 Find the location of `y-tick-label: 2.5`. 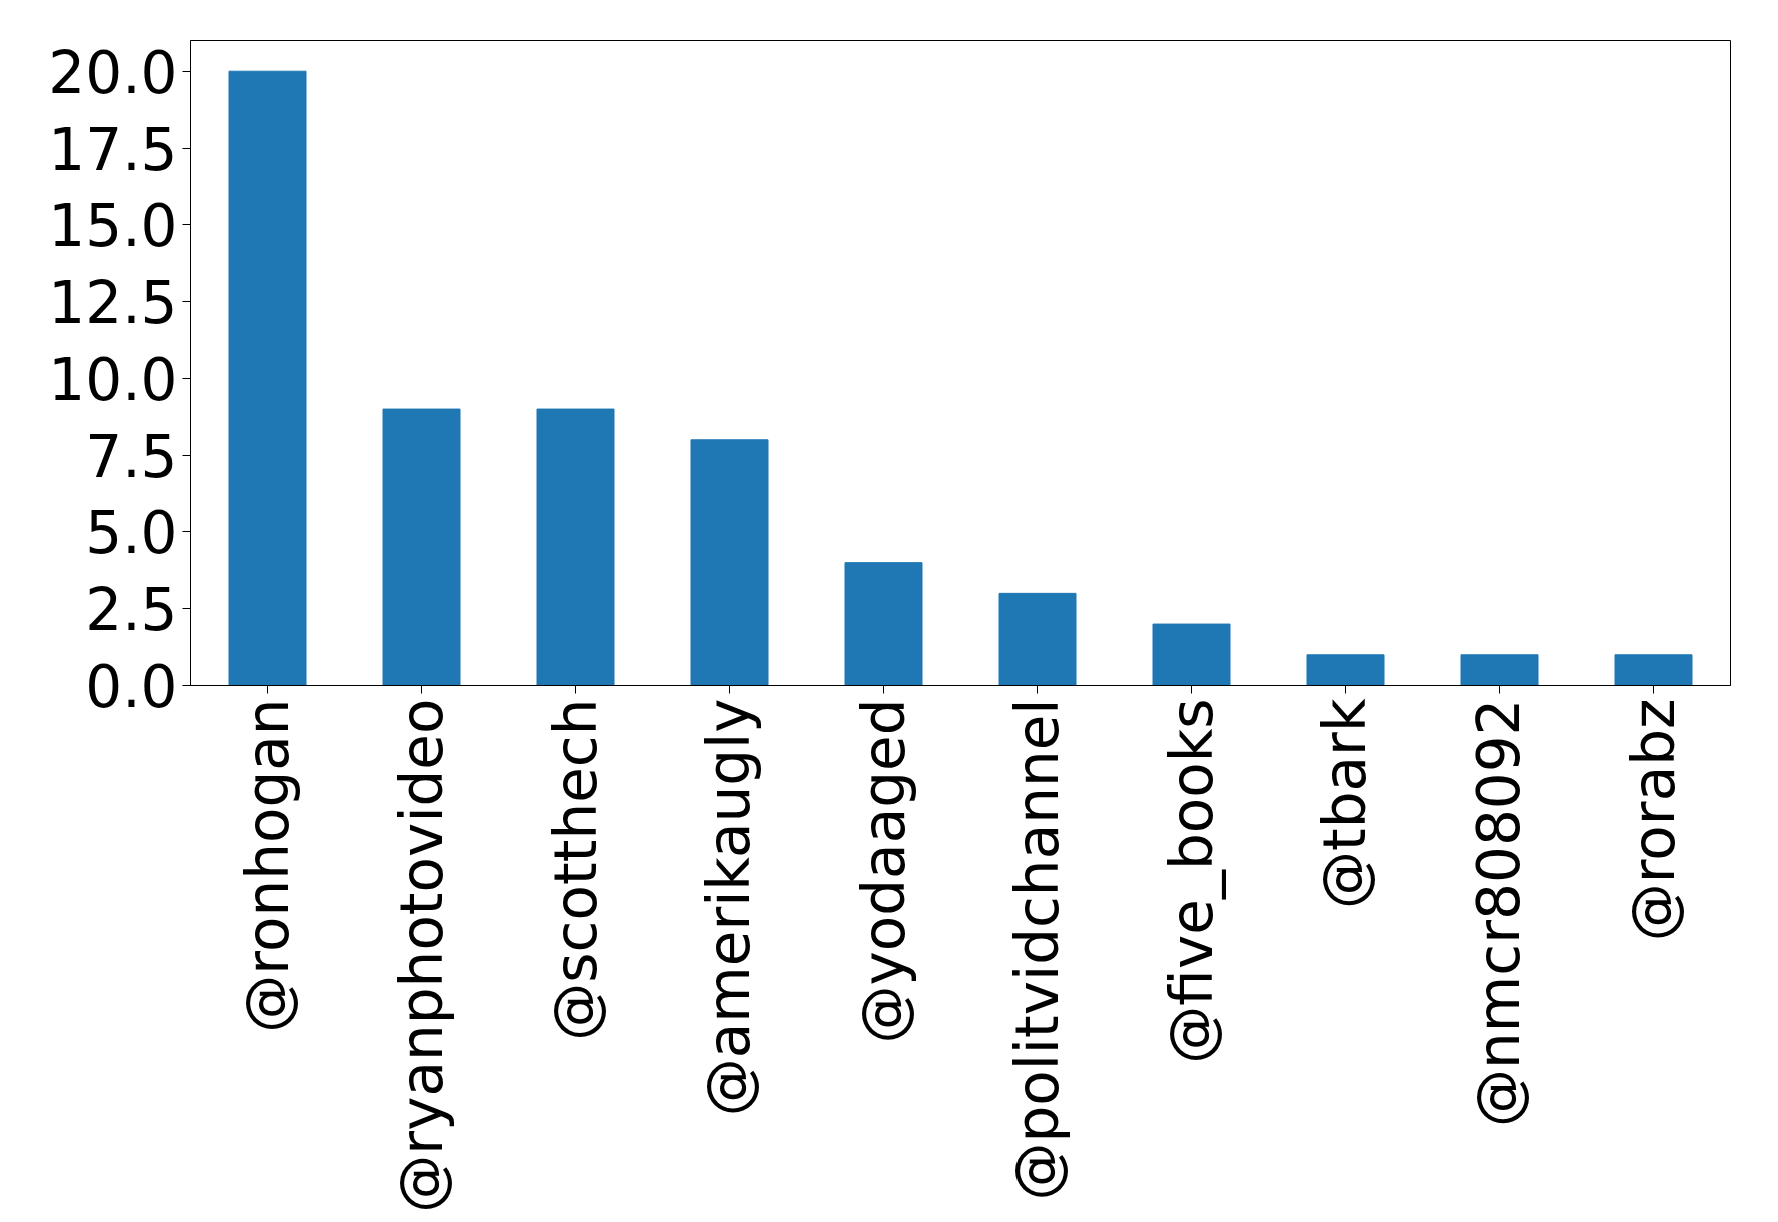

y-tick-label: 2.5 is located at coordinates (131, 610).